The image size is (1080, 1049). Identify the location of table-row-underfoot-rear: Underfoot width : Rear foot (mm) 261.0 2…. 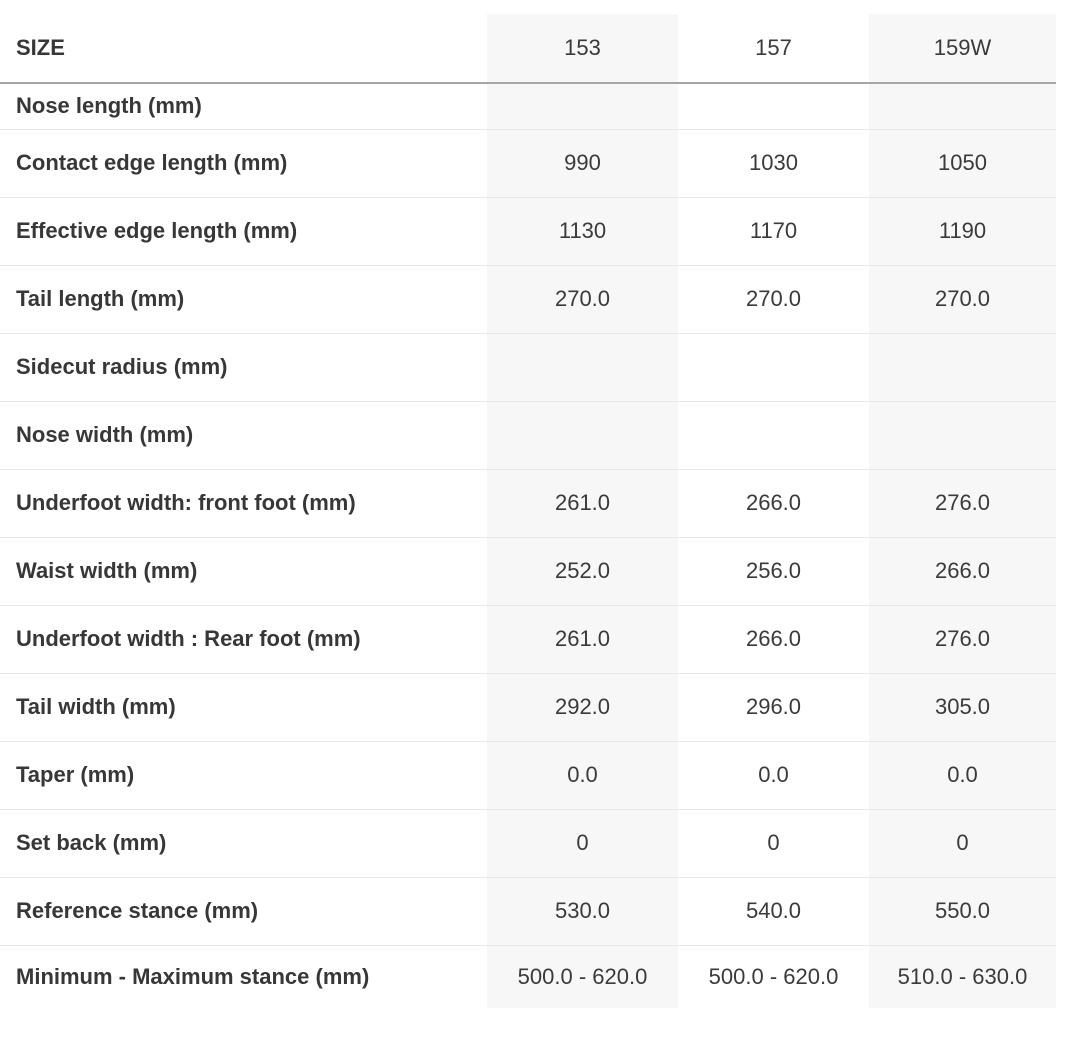
(528, 640).